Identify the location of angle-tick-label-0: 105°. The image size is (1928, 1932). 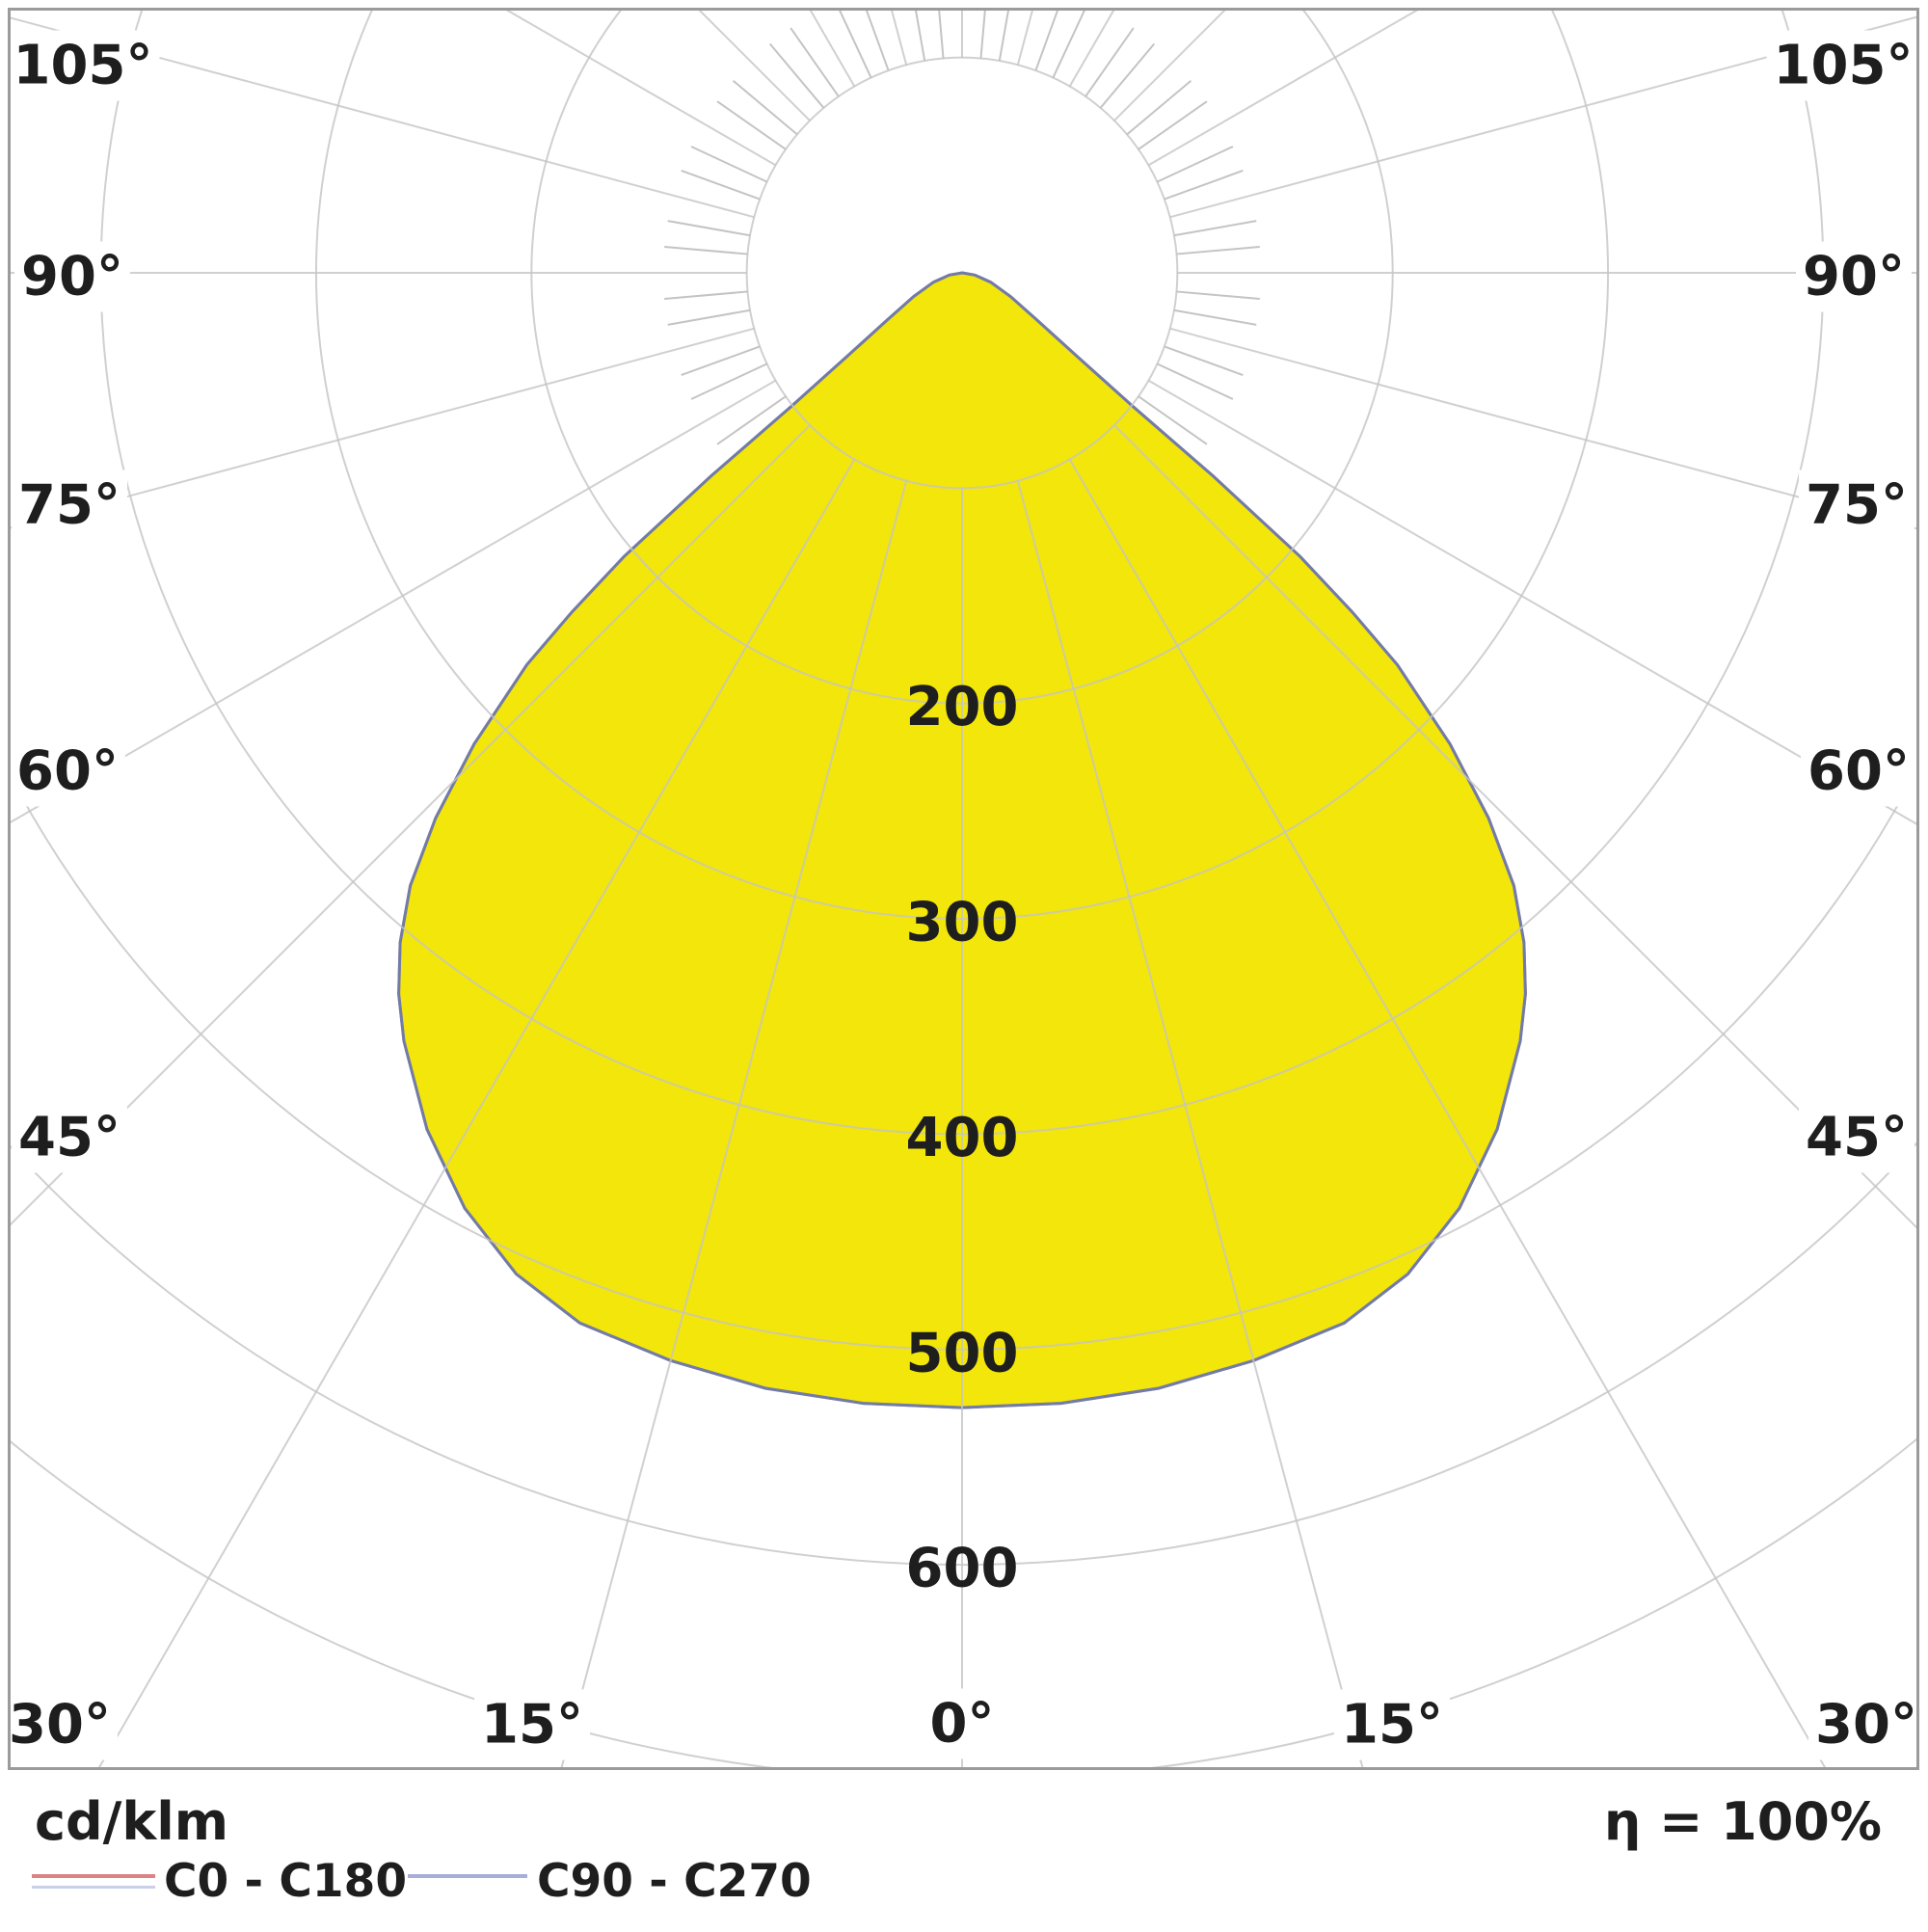
(83, 66).